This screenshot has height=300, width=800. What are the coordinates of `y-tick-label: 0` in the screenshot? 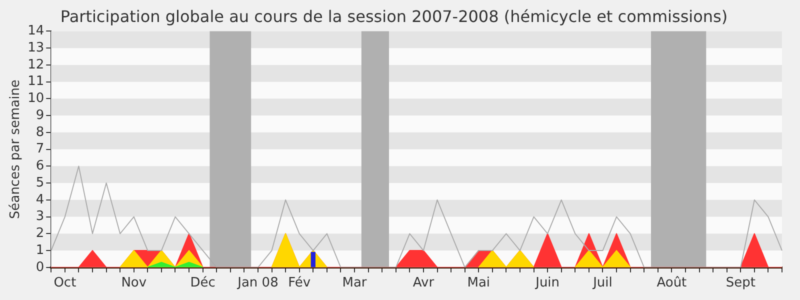 It's located at (40, 267).